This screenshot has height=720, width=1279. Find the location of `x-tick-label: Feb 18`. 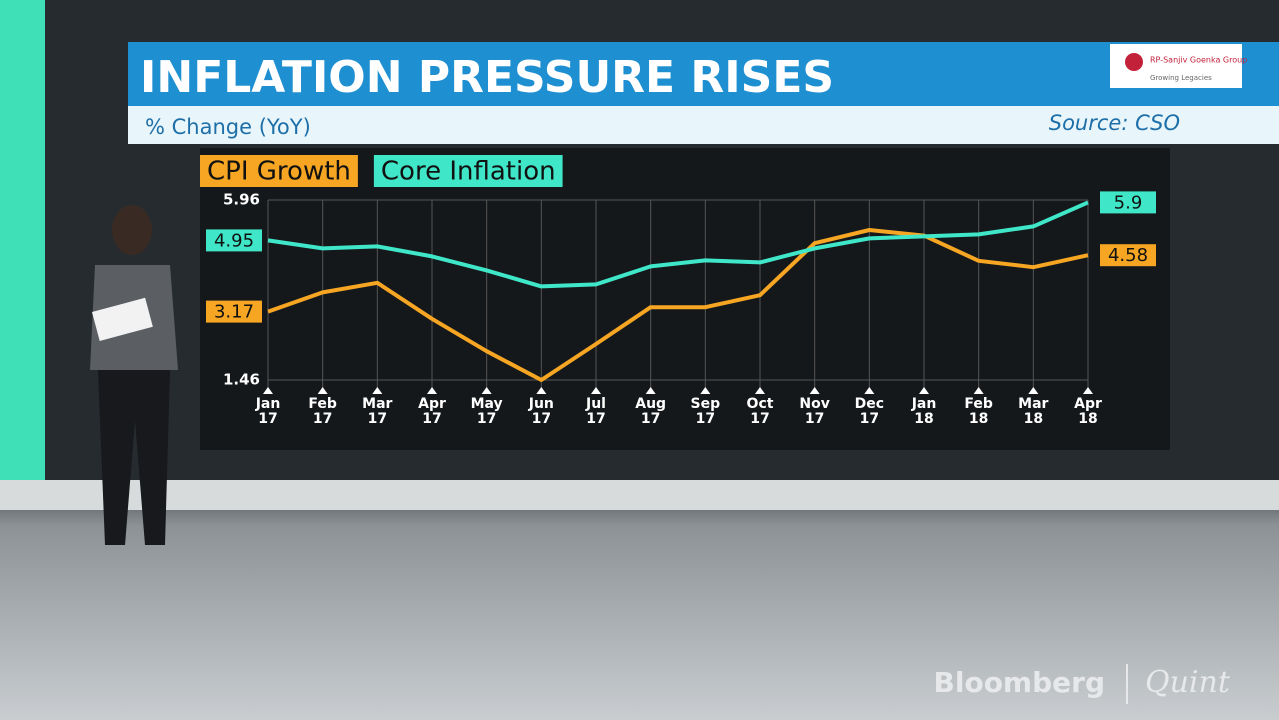

x-tick-label: Feb 18 is located at coordinates (978, 411).